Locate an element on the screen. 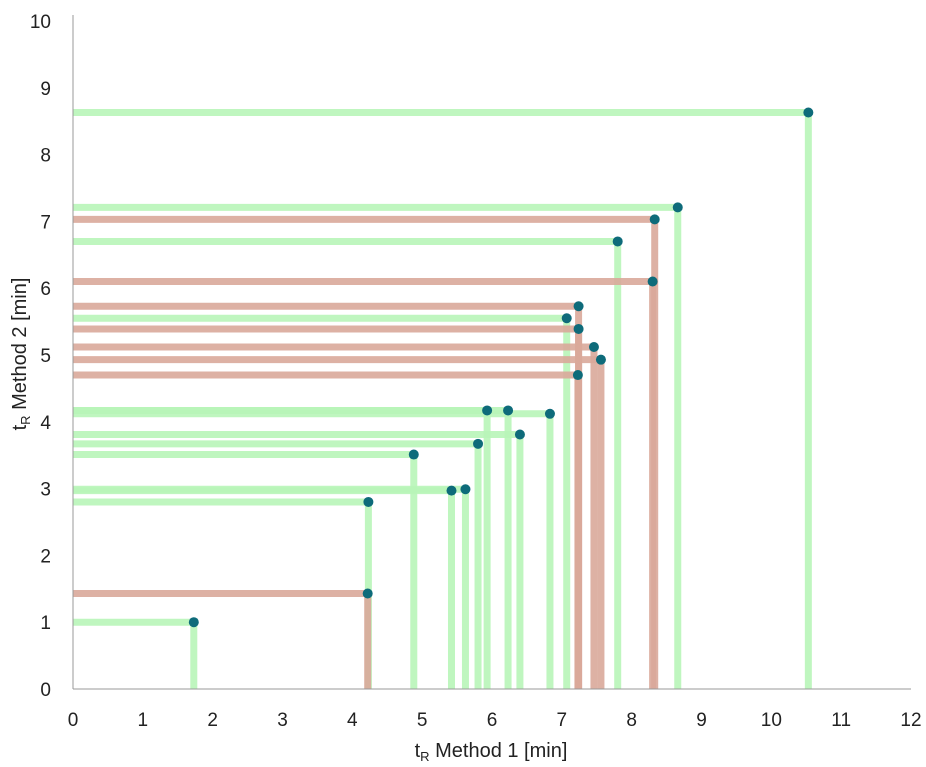  y-tick-label: 6 is located at coordinates (45, 289).